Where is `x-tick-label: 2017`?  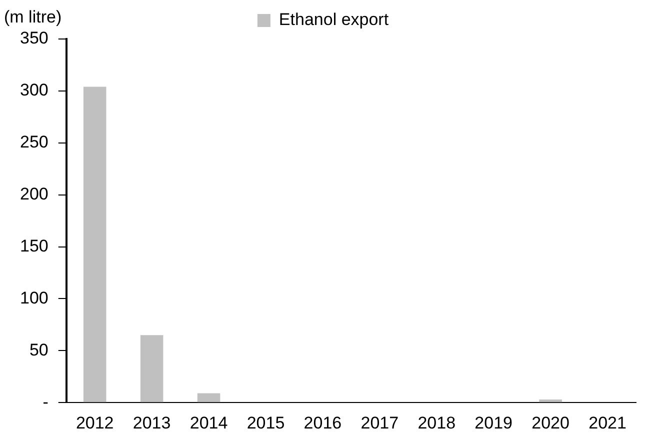
x-tick-label: 2017 is located at coordinates (379, 422).